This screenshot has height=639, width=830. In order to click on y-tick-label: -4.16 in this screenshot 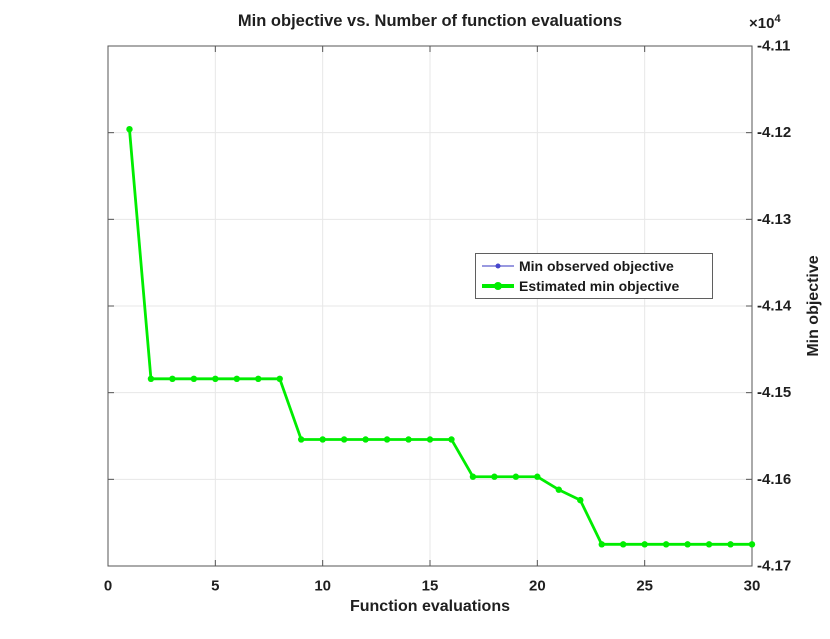, I will do `click(774, 479)`.